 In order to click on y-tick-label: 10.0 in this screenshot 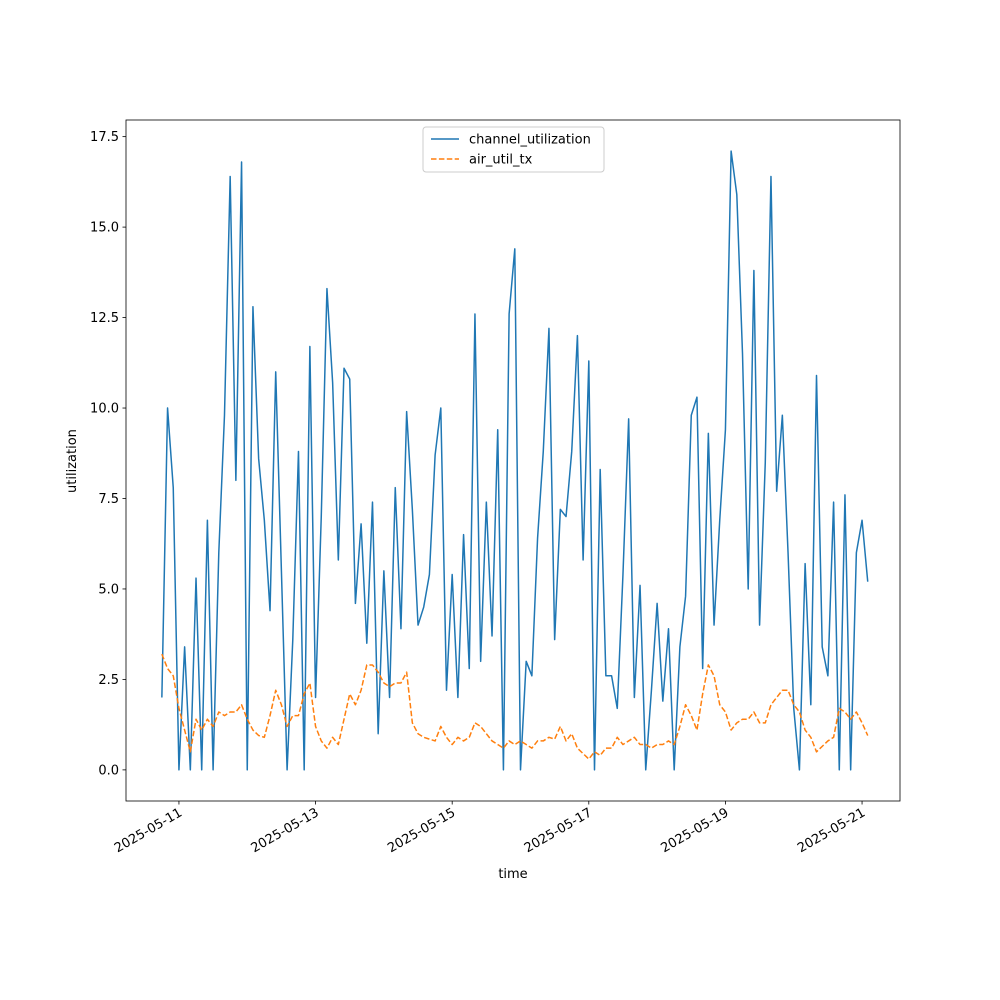, I will do `click(104, 409)`.